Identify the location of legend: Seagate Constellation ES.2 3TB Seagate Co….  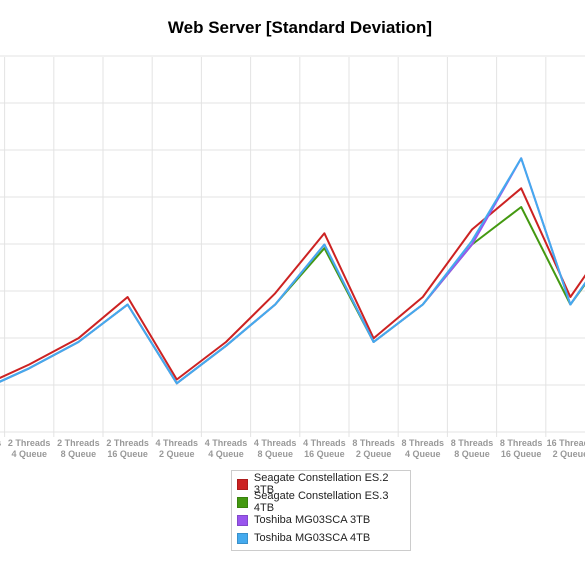
(321, 510).